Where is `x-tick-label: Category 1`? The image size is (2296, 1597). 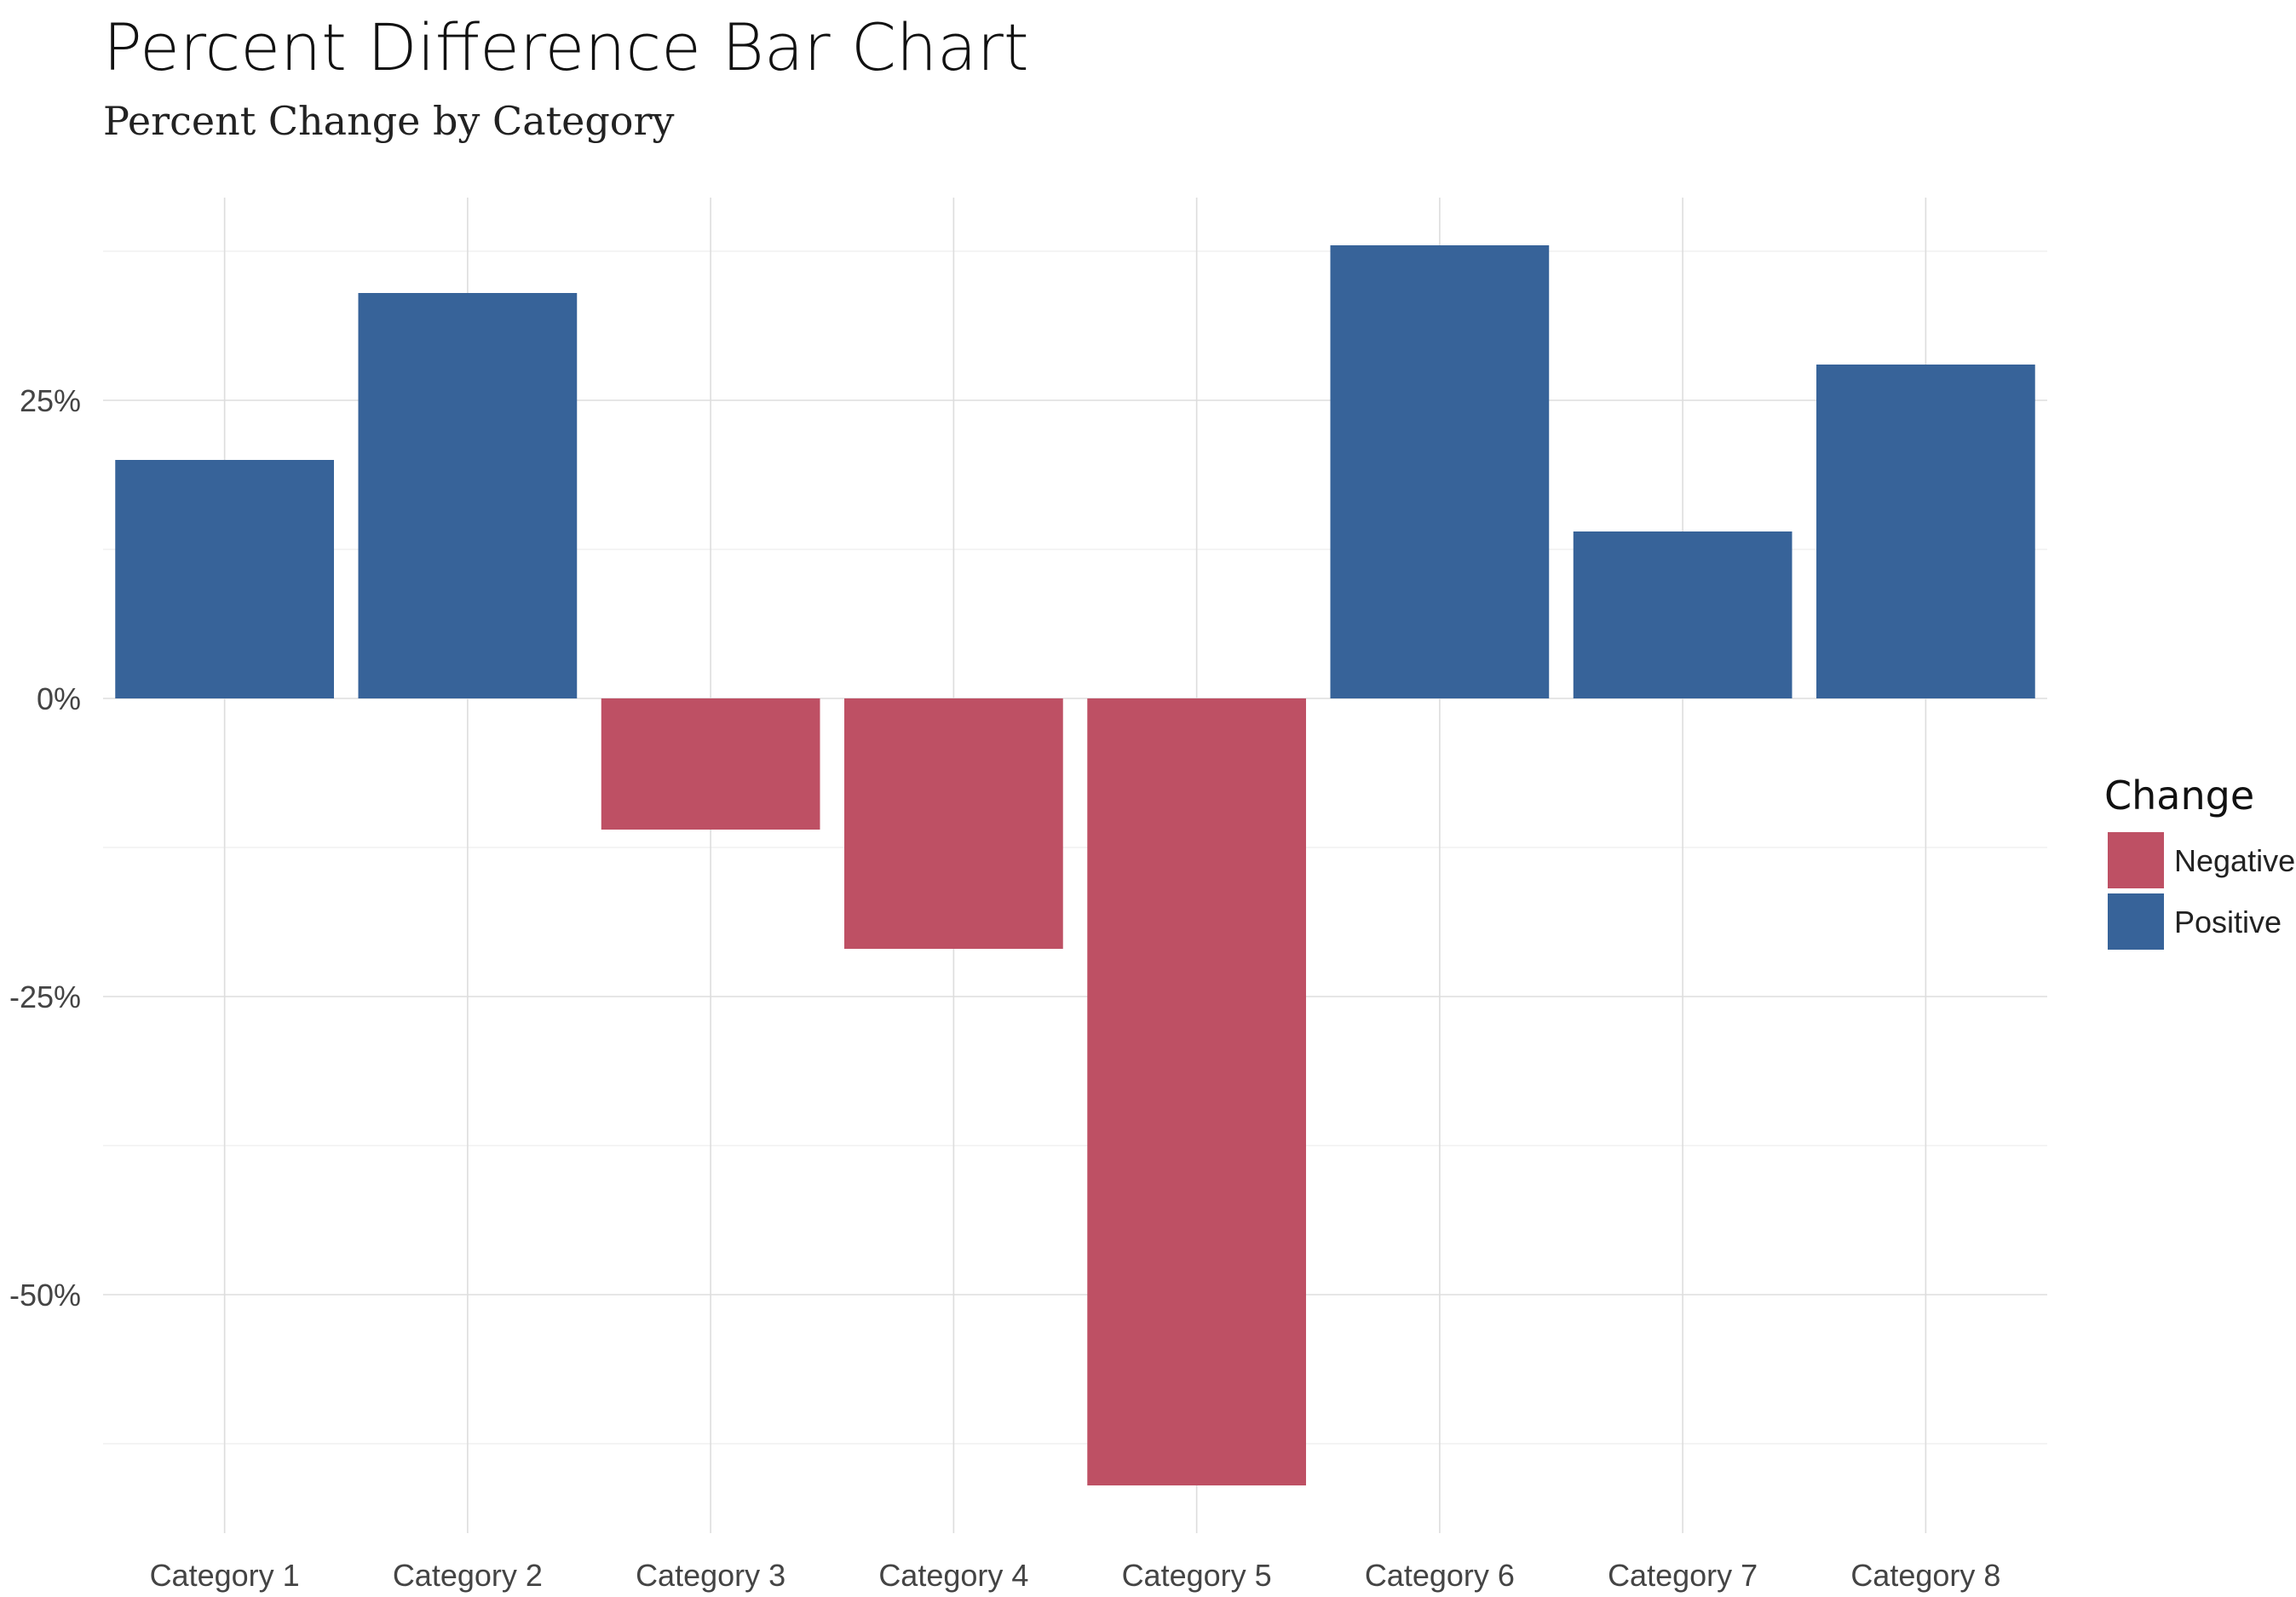 x-tick-label: Category 1 is located at coordinates (225, 1575).